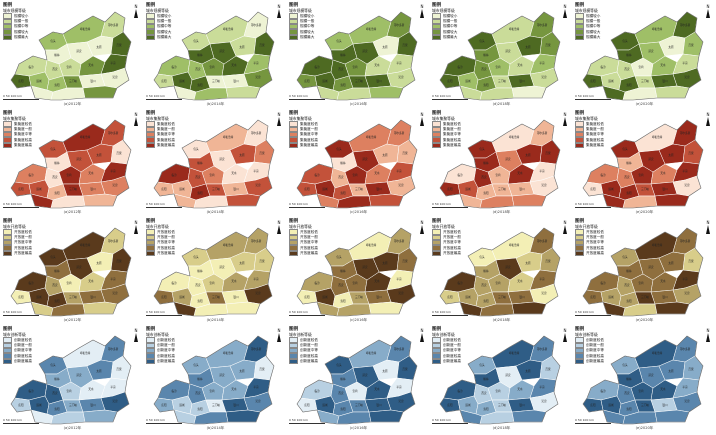 This screenshot has width=716, height=435. Describe the element at coordinates (300, 334) in the screenshot. I see `legend-subtitle: 城市创新等级` at that location.